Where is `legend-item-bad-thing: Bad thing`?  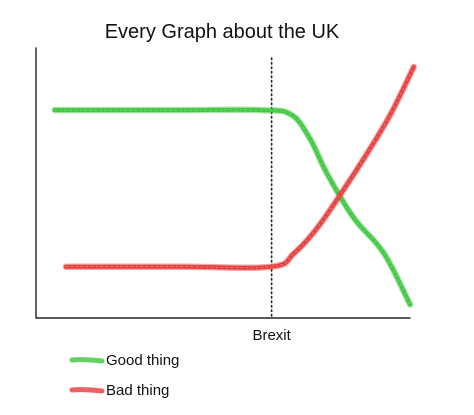
legend-item-bad-thing: Bad thing is located at coordinates (119, 390).